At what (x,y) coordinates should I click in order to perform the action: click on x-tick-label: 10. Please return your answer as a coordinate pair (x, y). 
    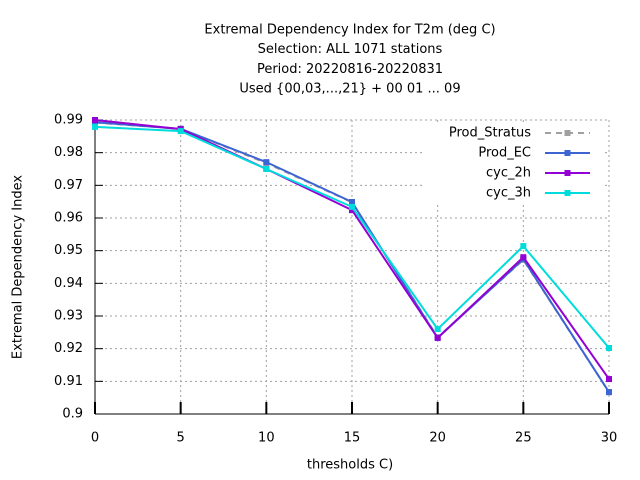
    Looking at the image, I should click on (266, 438).